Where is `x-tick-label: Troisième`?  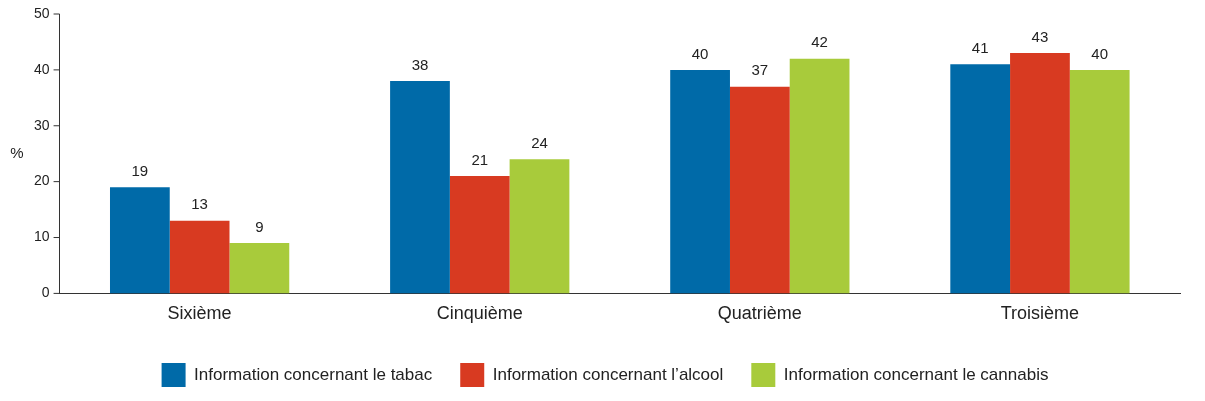
x-tick-label: Troisième is located at coordinates (1040, 313).